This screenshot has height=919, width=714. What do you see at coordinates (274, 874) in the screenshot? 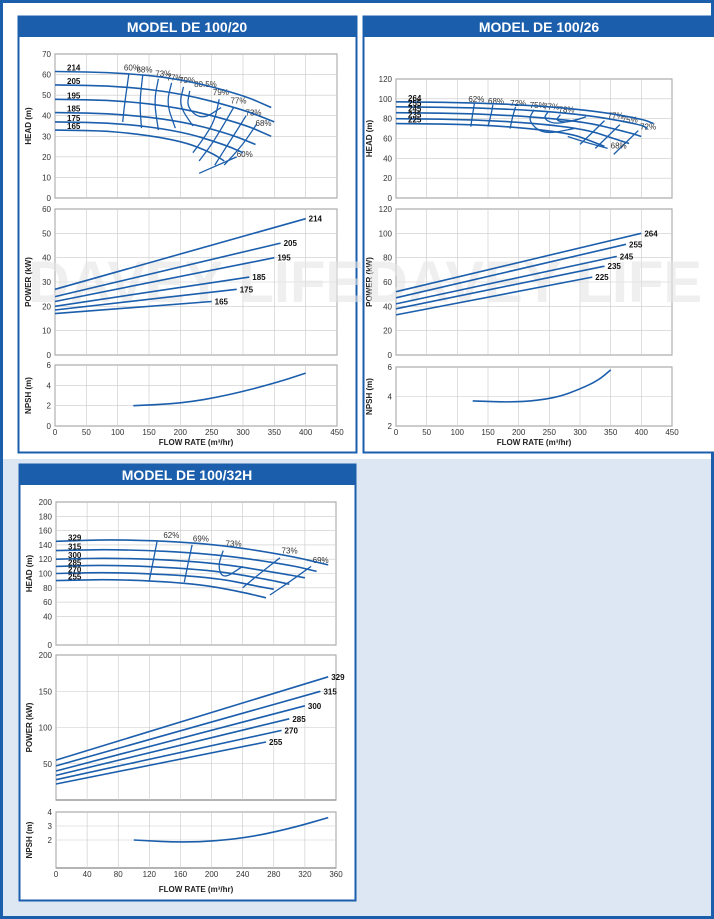
I see `x-tick-label: 280` at bounding box center [274, 874].